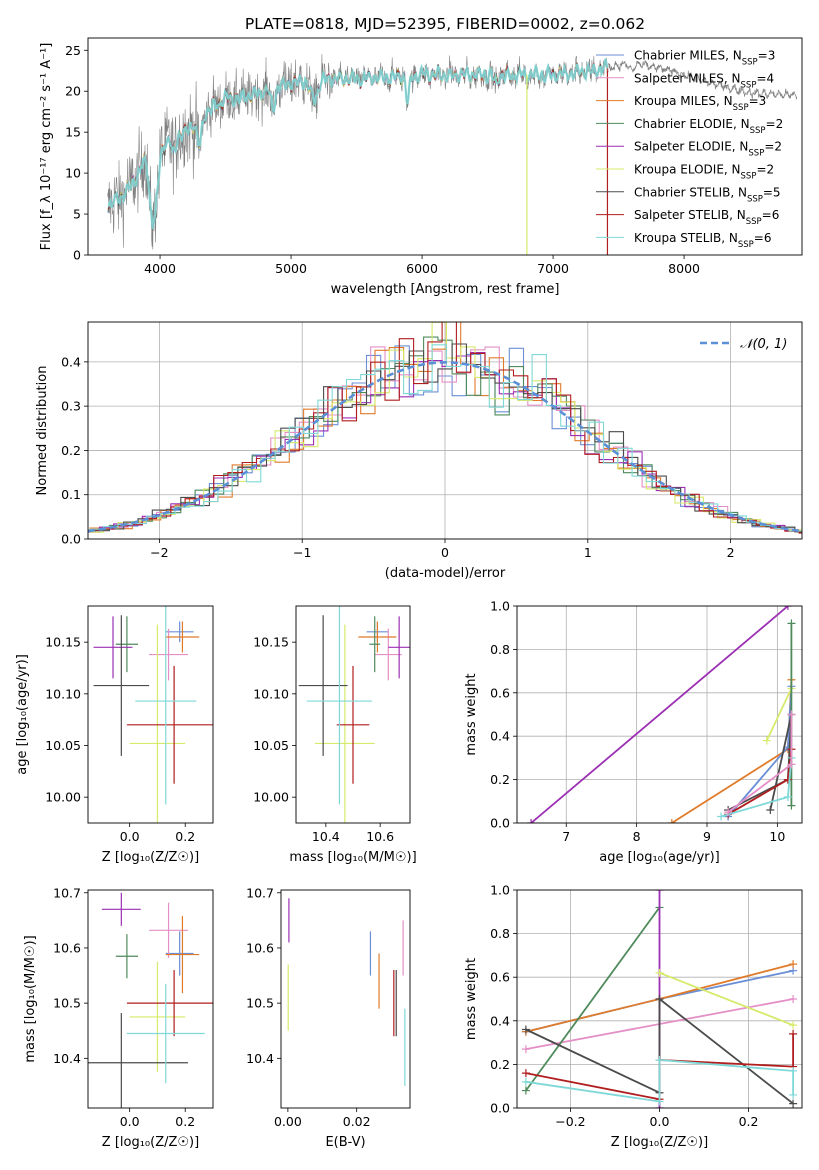 The image size is (819, 1170). Describe the element at coordinates (731, 552) in the screenshot. I see `x-tick-label: 2` at that location.